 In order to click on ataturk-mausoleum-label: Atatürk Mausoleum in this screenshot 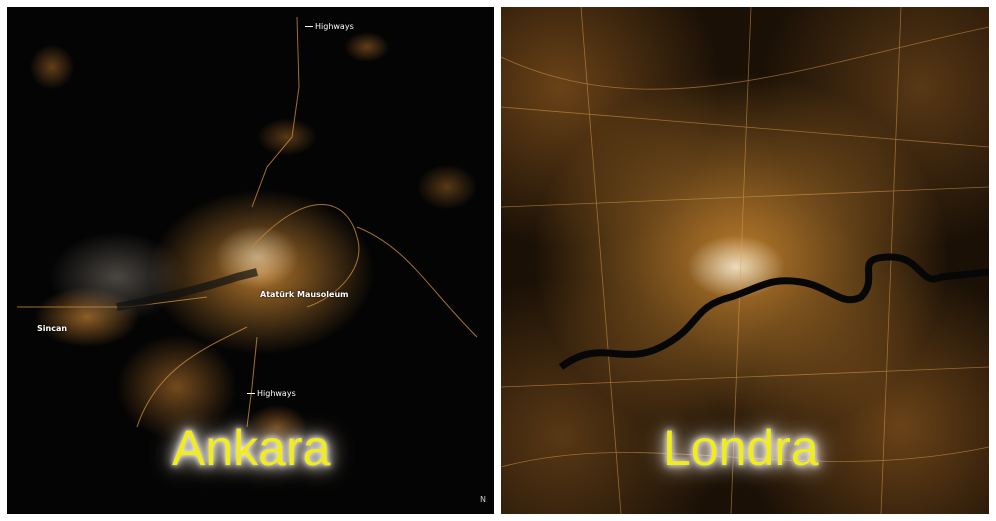, I will do `click(304, 294)`.